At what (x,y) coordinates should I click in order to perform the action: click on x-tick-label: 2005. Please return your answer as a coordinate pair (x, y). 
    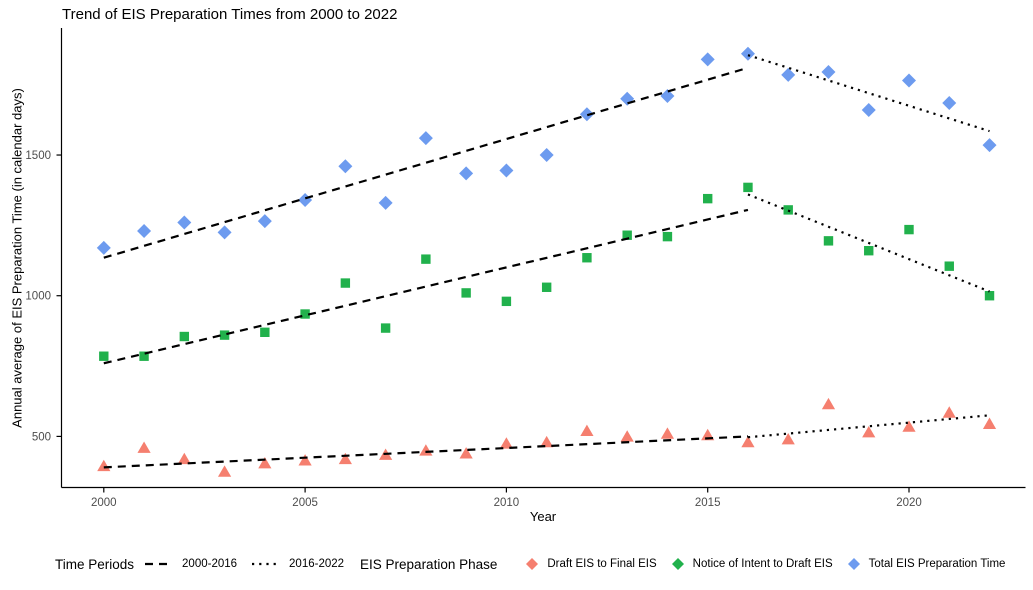
    Looking at the image, I should click on (305, 503).